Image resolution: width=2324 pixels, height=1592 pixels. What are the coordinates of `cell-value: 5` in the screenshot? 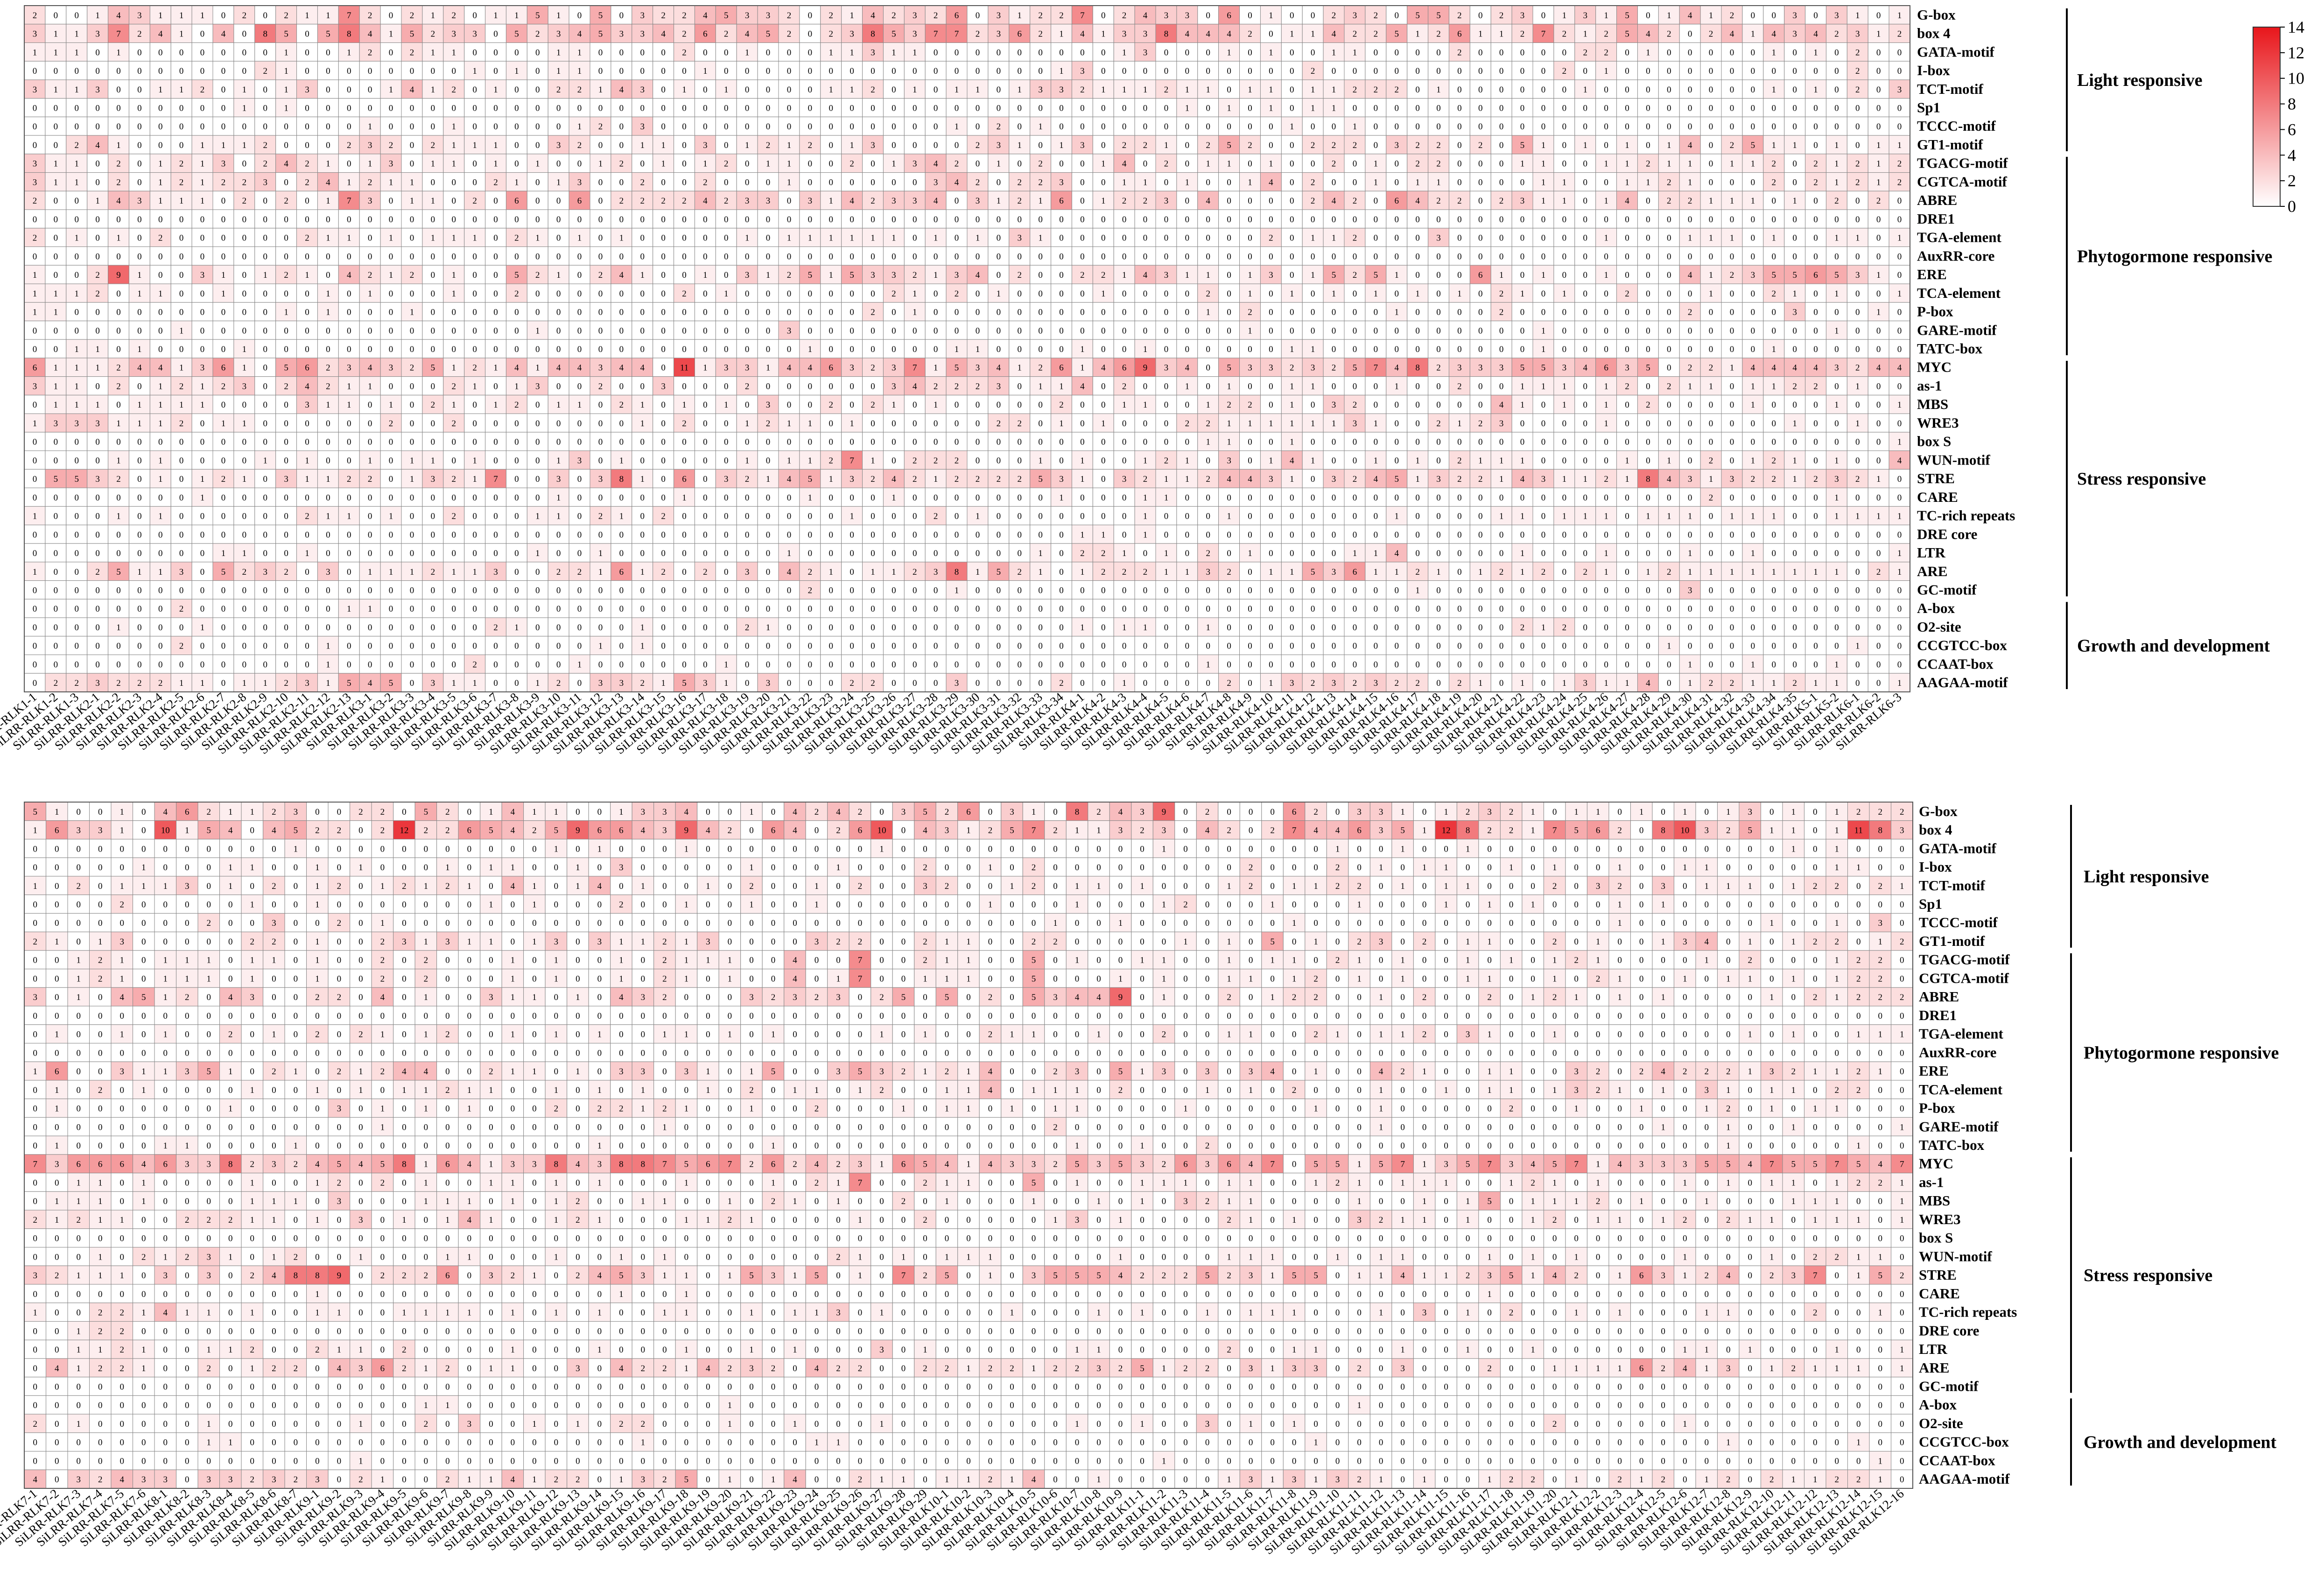 It's located at (56, 479).